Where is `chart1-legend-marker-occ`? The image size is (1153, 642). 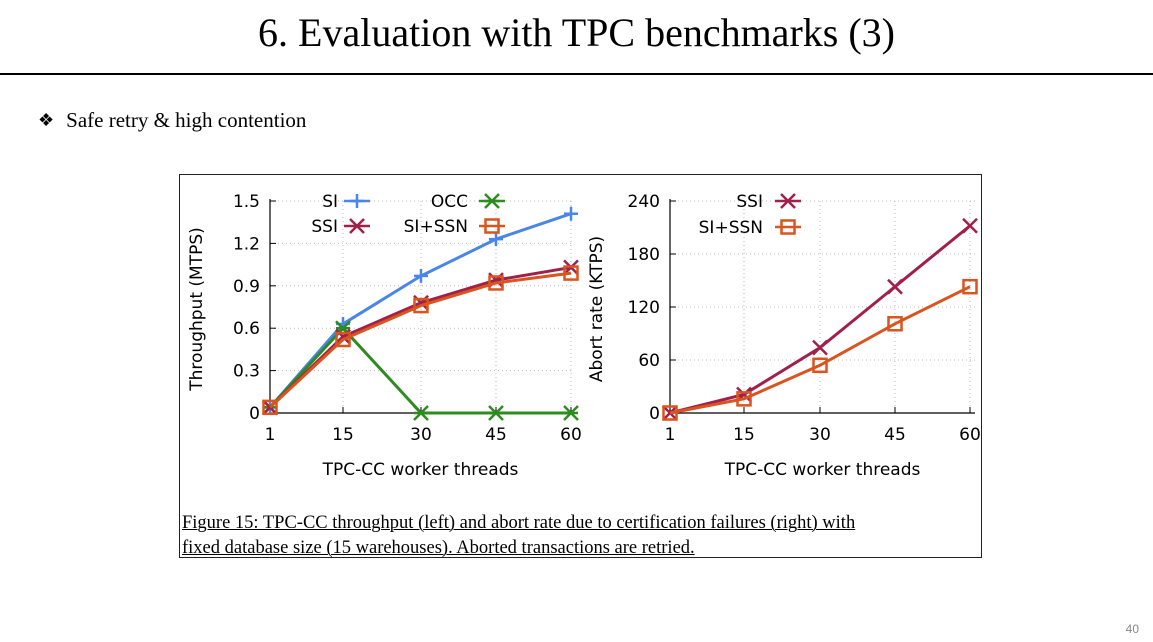 chart1-legend-marker-occ is located at coordinates (492, 201).